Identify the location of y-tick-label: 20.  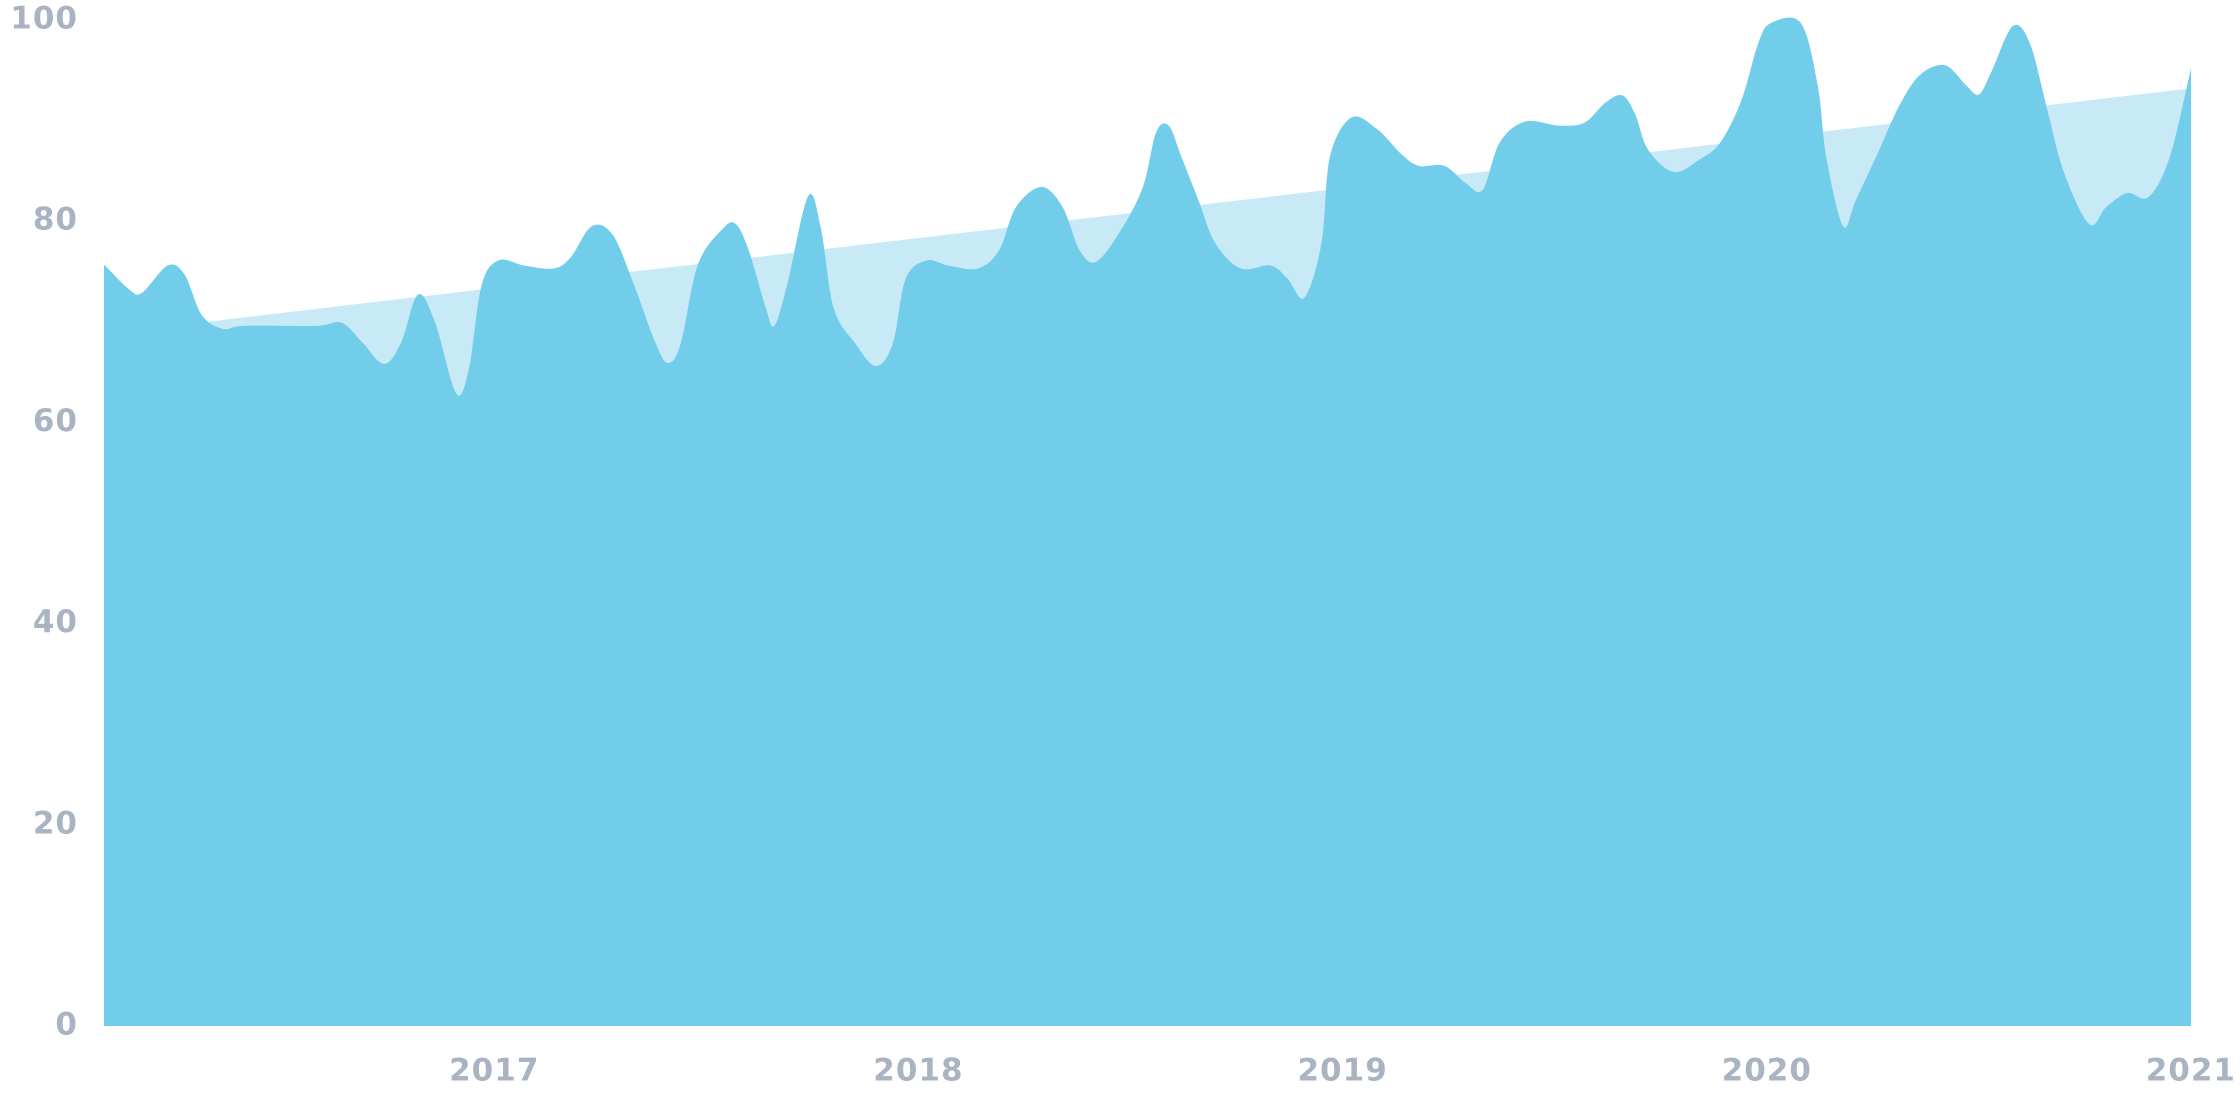
(55, 823).